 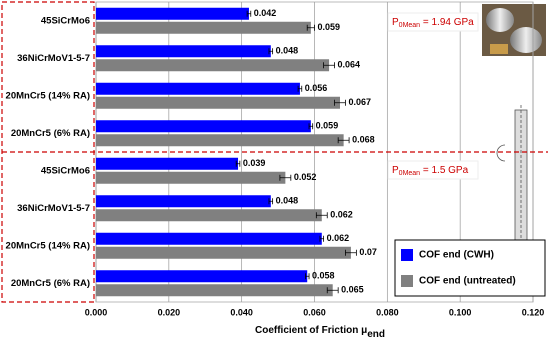 What do you see at coordinates (316, 88) in the screenshot?
I see `value-label: 0.056` at bounding box center [316, 88].